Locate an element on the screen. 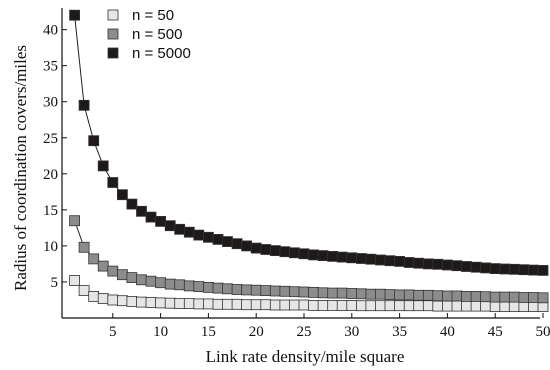 Image resolution: width=550 pixels, height=370 pixels. x-tick-label: 40 is located at coordinates (447, 332).